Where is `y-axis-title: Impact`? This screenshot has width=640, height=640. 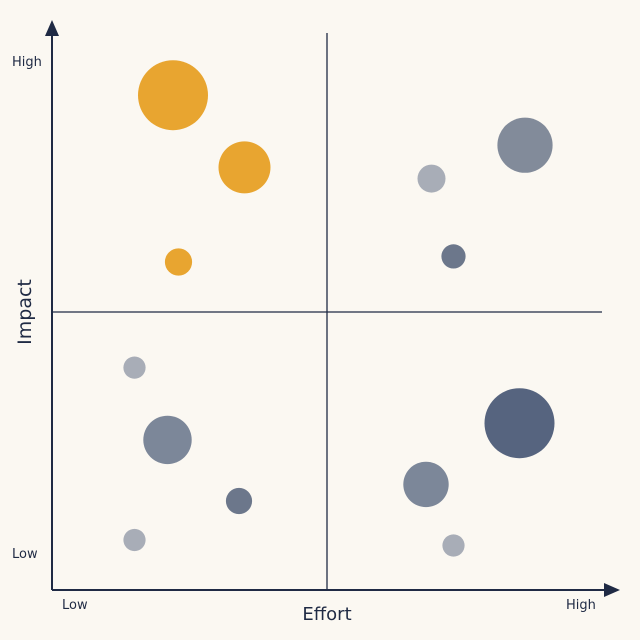 y-axis-title: Impact is located at coordinates (25, 312).